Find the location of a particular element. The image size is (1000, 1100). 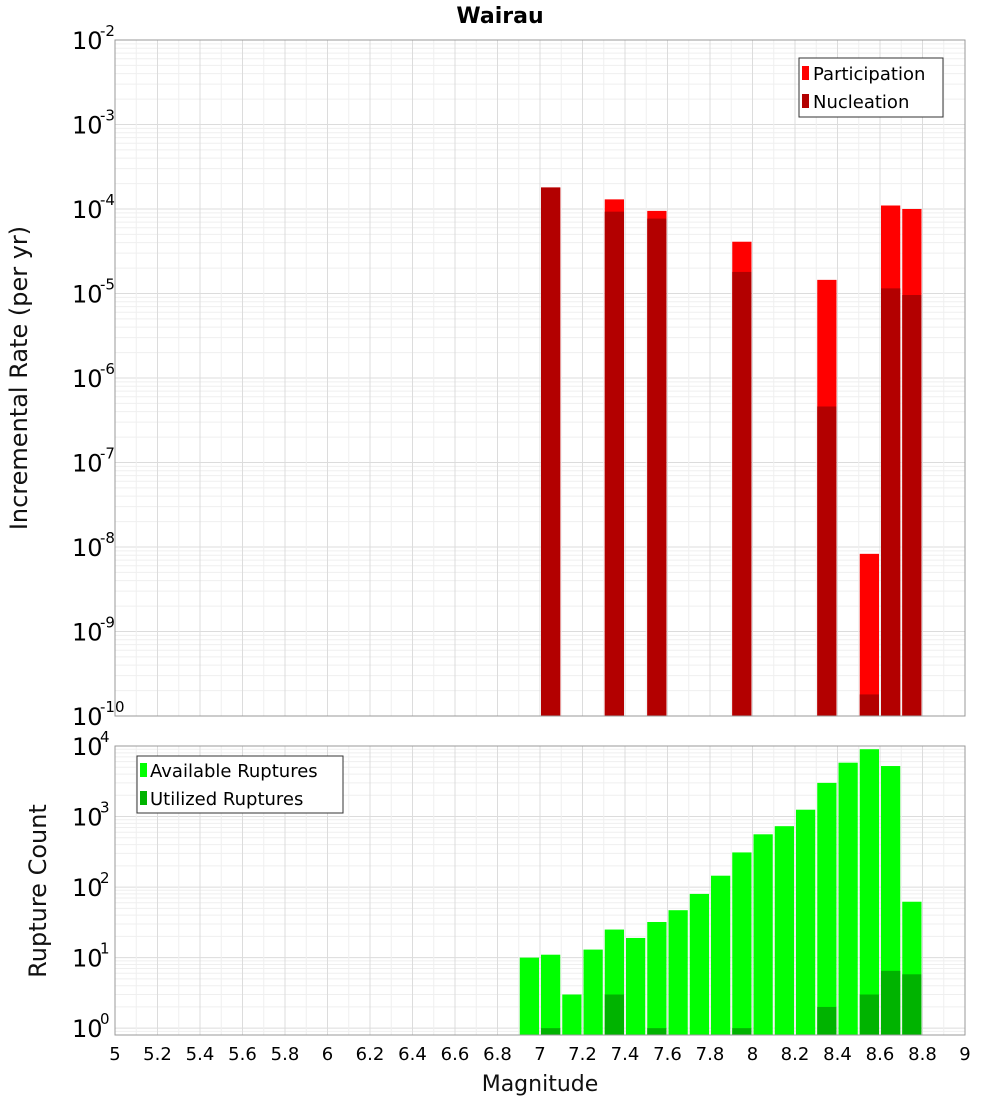

x-tick-label: 8.2 is located at coordinates (795, 1054).